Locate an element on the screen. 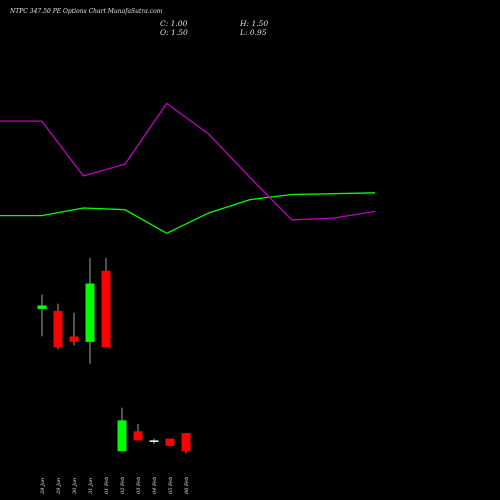  x-tick-label: 31 Jan is located at coordinates (91, 486).